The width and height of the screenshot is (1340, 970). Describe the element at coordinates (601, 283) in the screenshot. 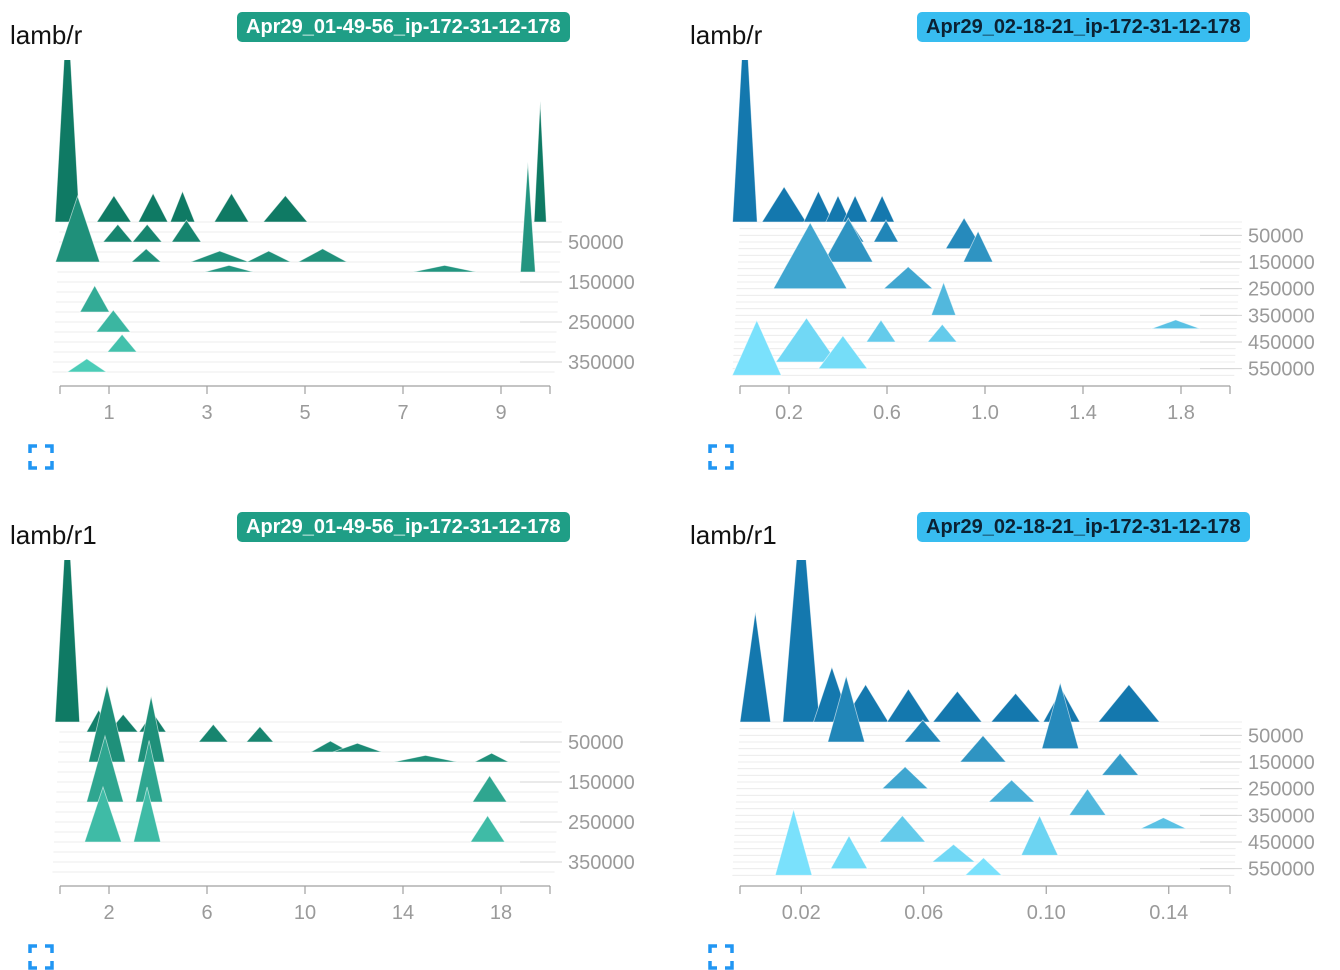

I see `y-tick-label: 150000` at that location.